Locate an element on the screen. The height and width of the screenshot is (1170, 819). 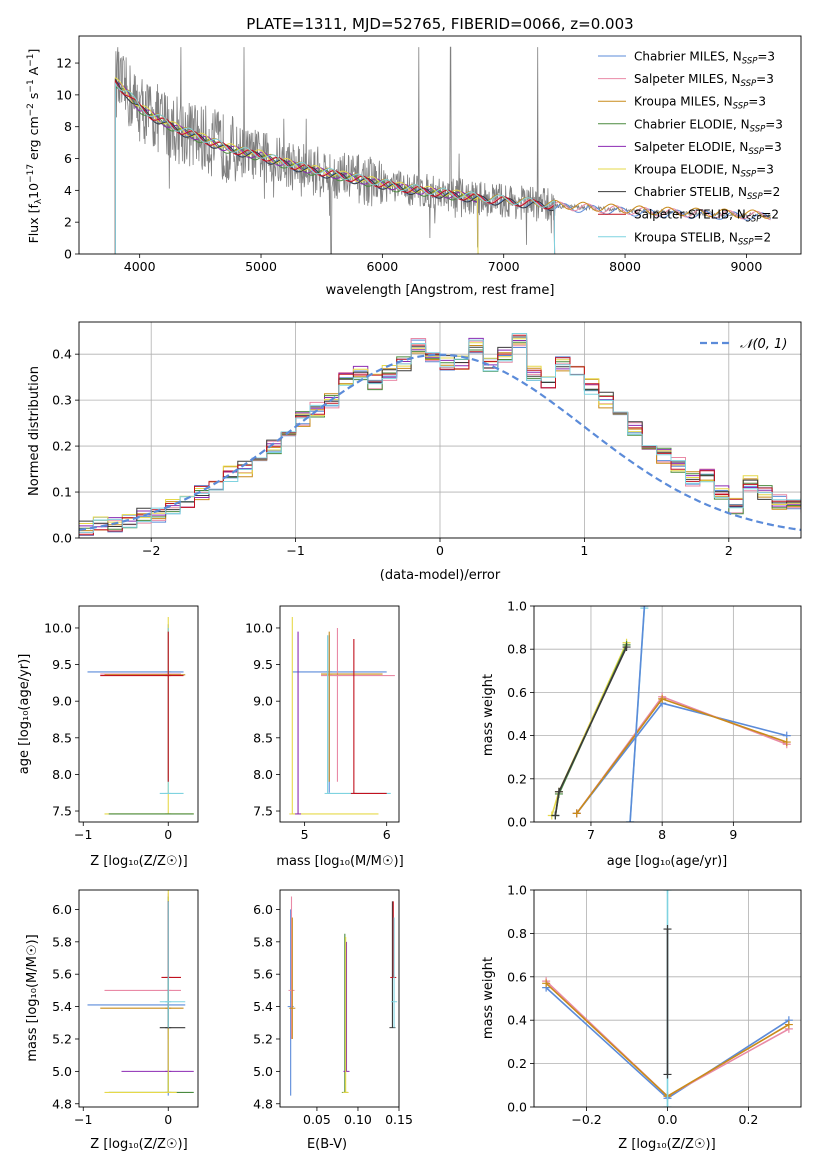
y-tick-label: 0.3 is located at coordinates (62, 400).